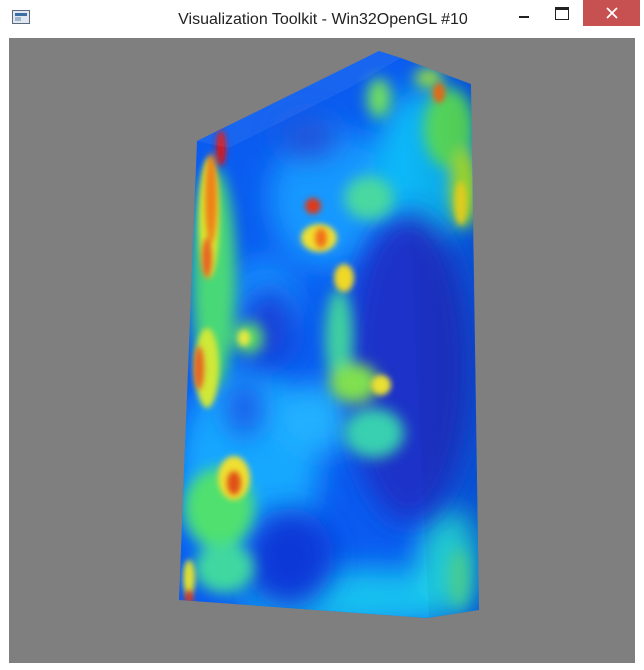 This screenshot has width=644, height=670. I want to click on close-button, so click(611, 13).